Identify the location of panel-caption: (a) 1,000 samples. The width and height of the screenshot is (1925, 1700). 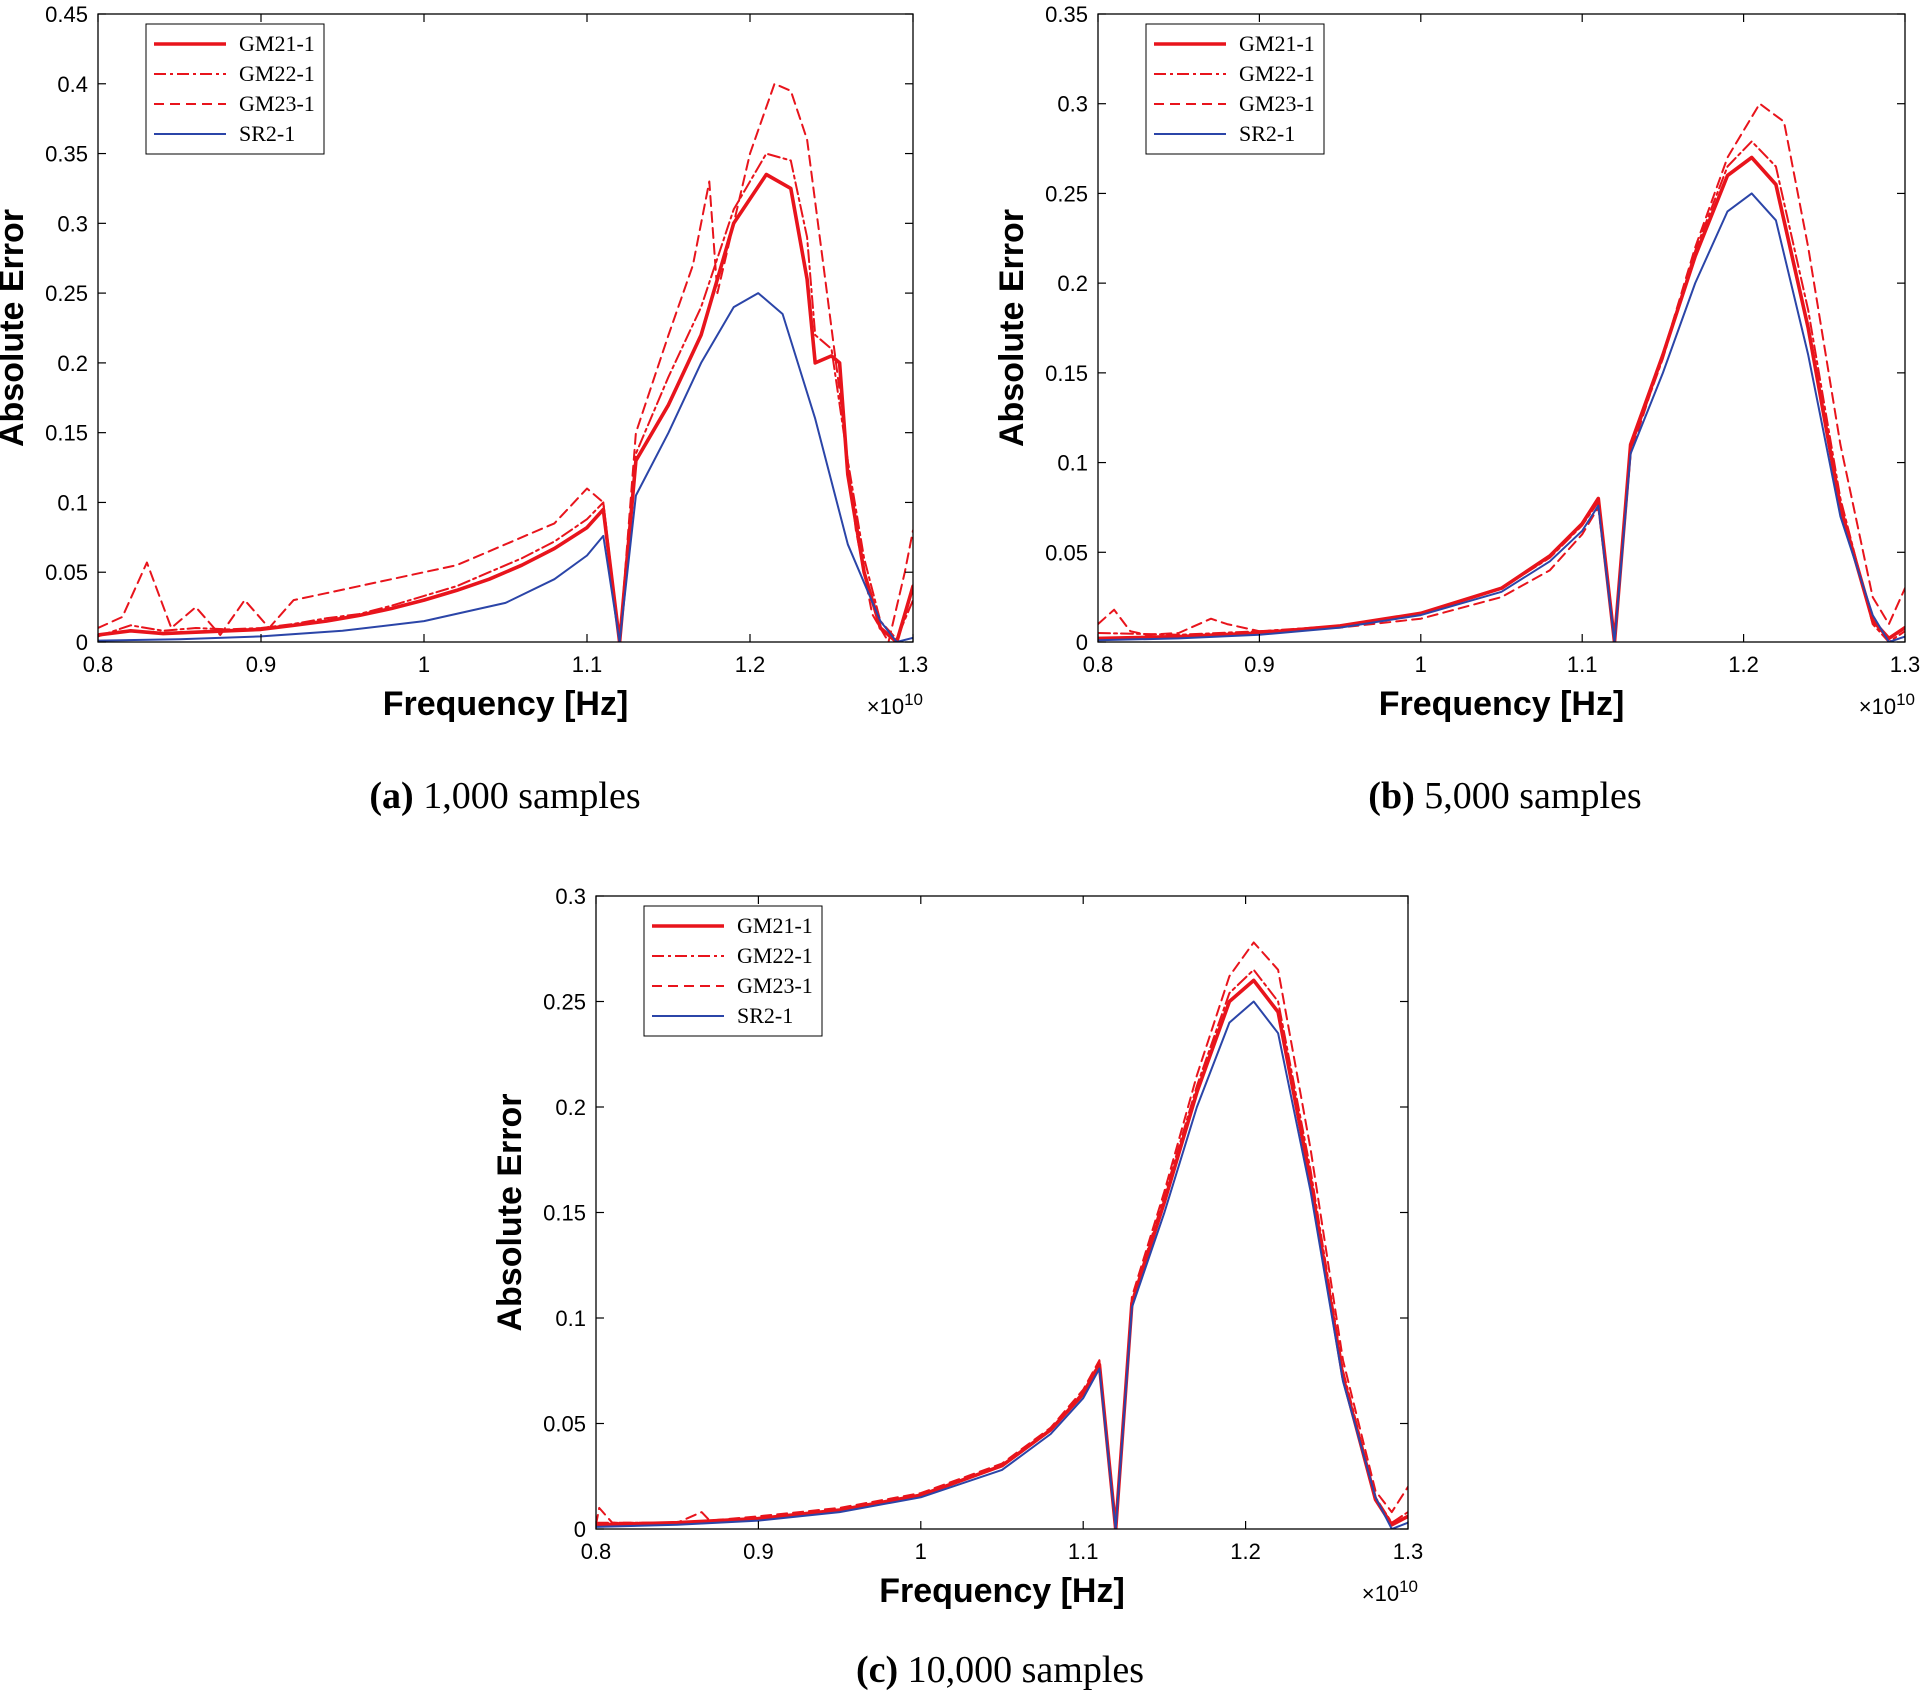
(504, 796).